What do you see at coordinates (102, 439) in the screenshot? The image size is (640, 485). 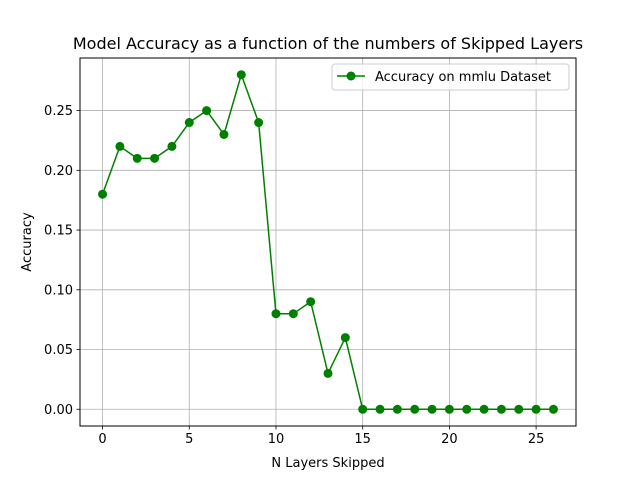 I see `x-tick-label: 0` at bounding box center [102, 439].